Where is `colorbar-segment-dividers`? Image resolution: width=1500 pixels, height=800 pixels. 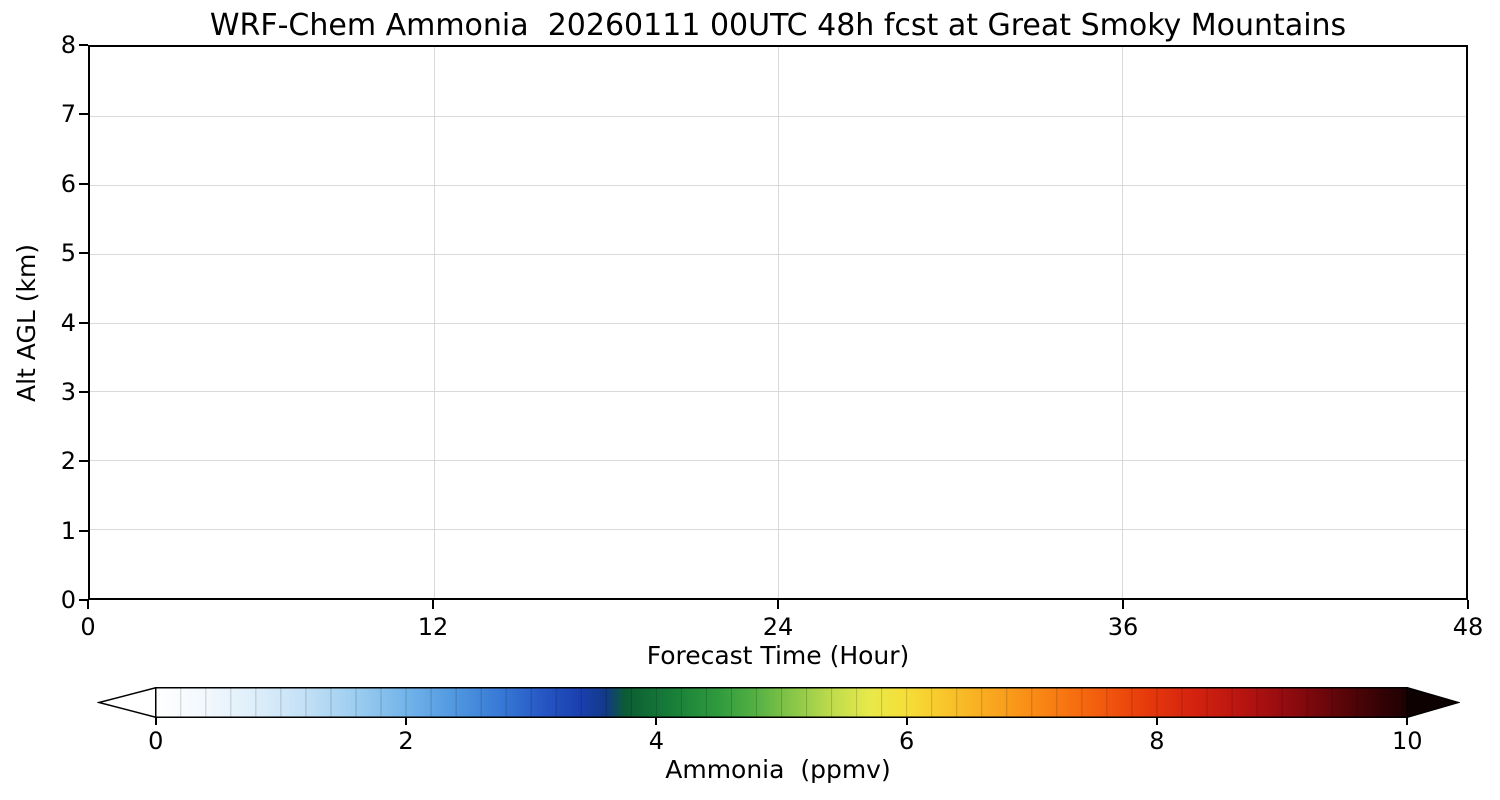 colorbar-segment-dividers is located at coordinates (781, 702).